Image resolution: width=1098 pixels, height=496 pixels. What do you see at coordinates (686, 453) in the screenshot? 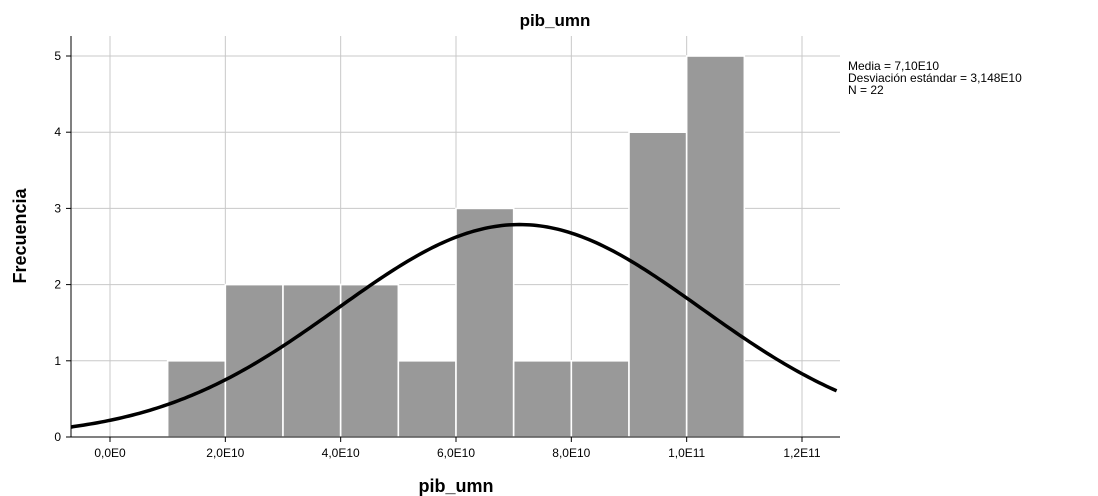
I see `x-tick-label: 1,0E11` at bounding box center [686, 453].